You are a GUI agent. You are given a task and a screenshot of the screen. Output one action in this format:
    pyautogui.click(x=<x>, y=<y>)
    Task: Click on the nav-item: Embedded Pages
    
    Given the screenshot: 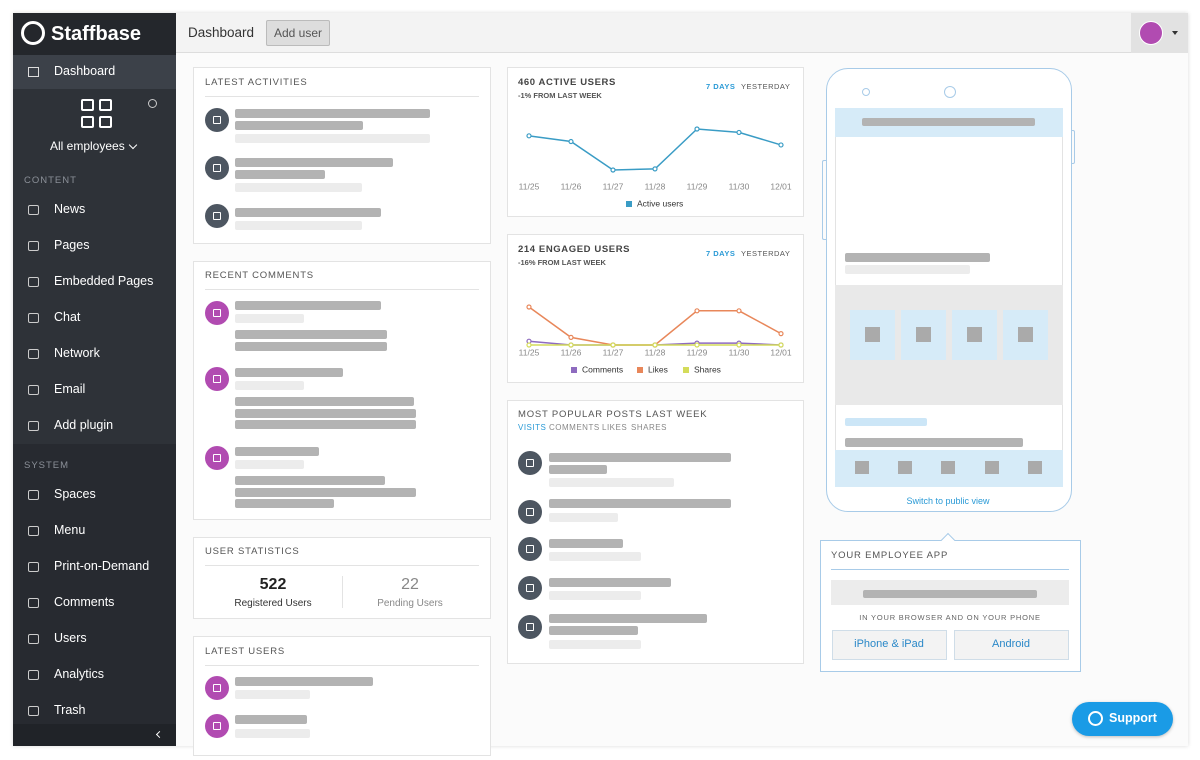 What is the action you would take?
    pyautogui.click(x=104, y=281)
    